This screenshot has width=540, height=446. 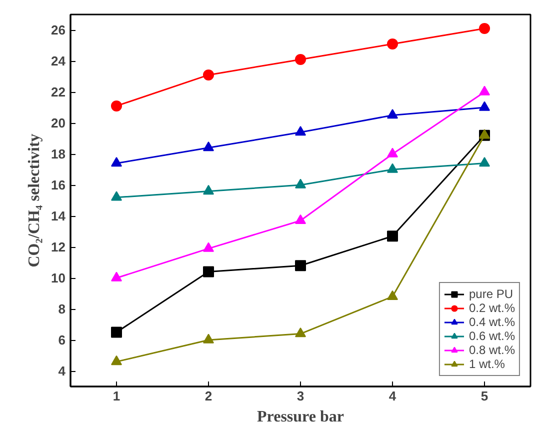 I want to click on y-tick-label: 20, so click(x=58, y=123).